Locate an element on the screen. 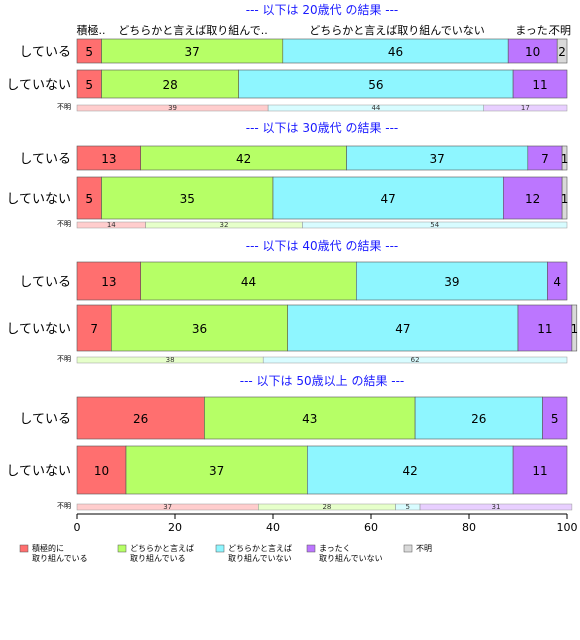 This screenshot has width=580, height=640. x-tick-label: 100 is located at coordinates (567, 527).